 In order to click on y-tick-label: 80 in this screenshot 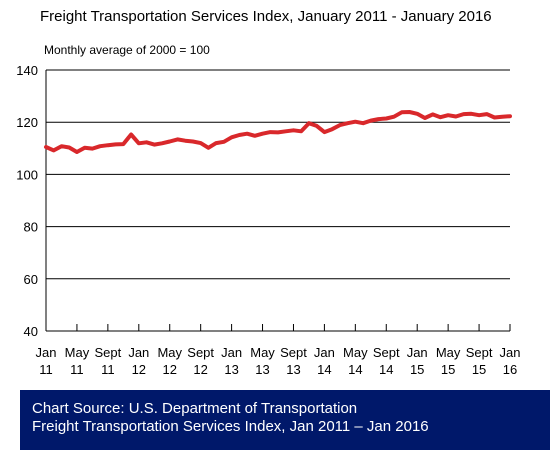, I will do `click(31, 227)`.